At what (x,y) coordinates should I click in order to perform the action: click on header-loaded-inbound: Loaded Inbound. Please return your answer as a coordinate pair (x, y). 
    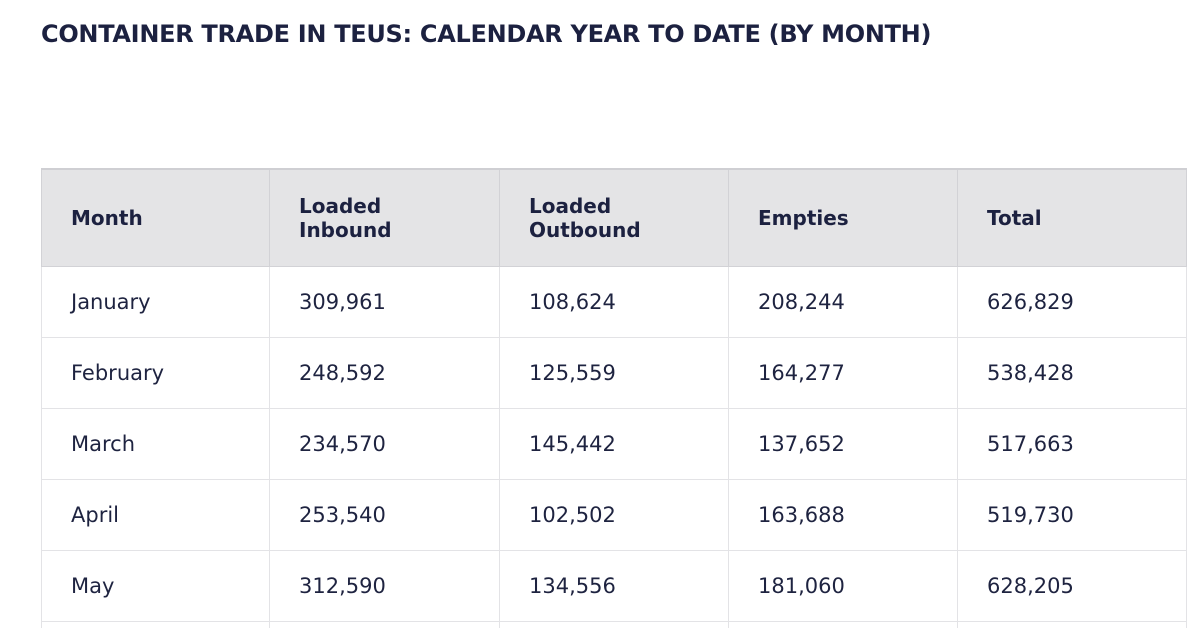
    Looking at the image, I should click on (384, 217).